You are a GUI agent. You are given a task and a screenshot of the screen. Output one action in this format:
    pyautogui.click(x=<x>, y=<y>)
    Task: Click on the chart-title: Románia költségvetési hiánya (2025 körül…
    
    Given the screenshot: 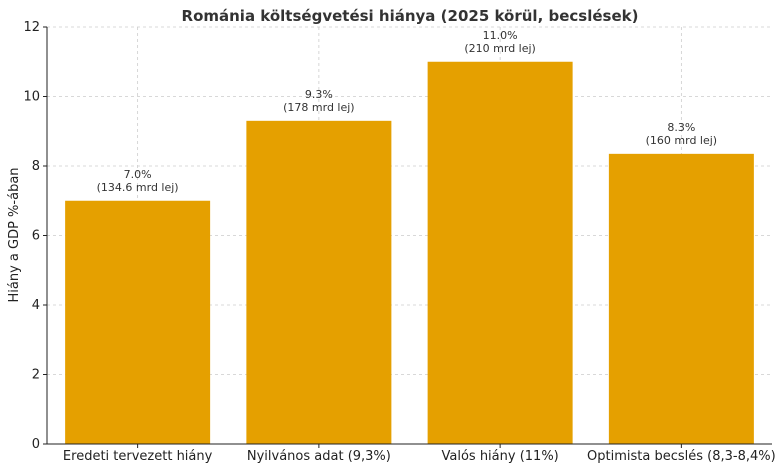 What is the action you would take?
    pyautogui.click(x=410, y=16)
    